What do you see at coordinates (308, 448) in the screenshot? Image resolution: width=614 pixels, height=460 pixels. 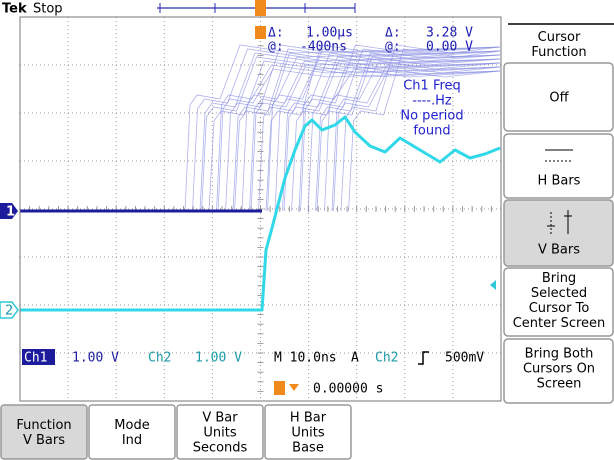 I see `menu-text: Base` at bounding box center [308, 448].